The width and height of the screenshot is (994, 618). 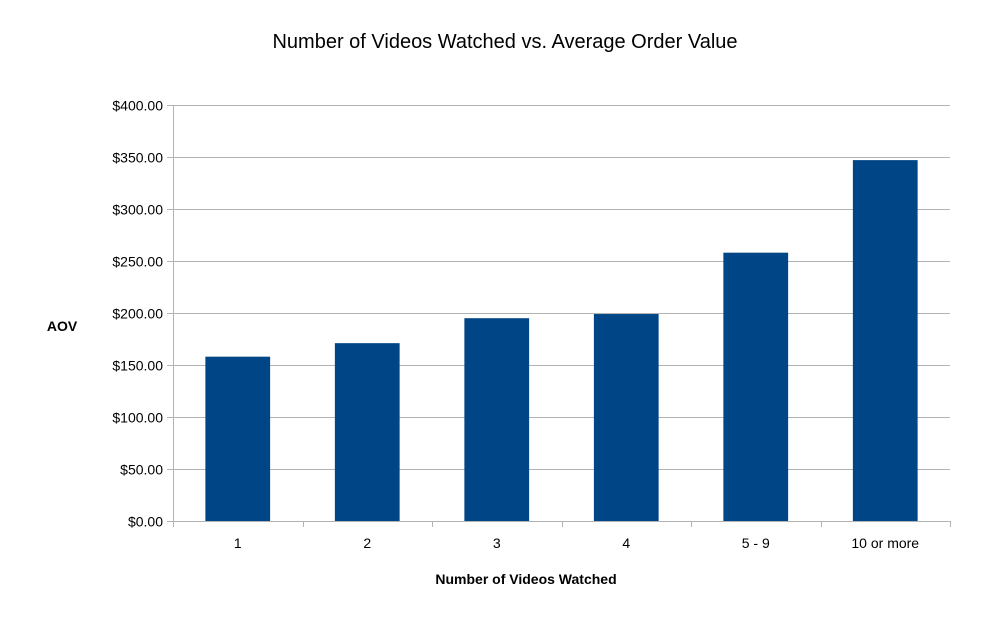 What do you see at coordinates (885, 543) in the screenshot?
I see `x-tick-label: 10 or more` at bounding box center [885, 543].